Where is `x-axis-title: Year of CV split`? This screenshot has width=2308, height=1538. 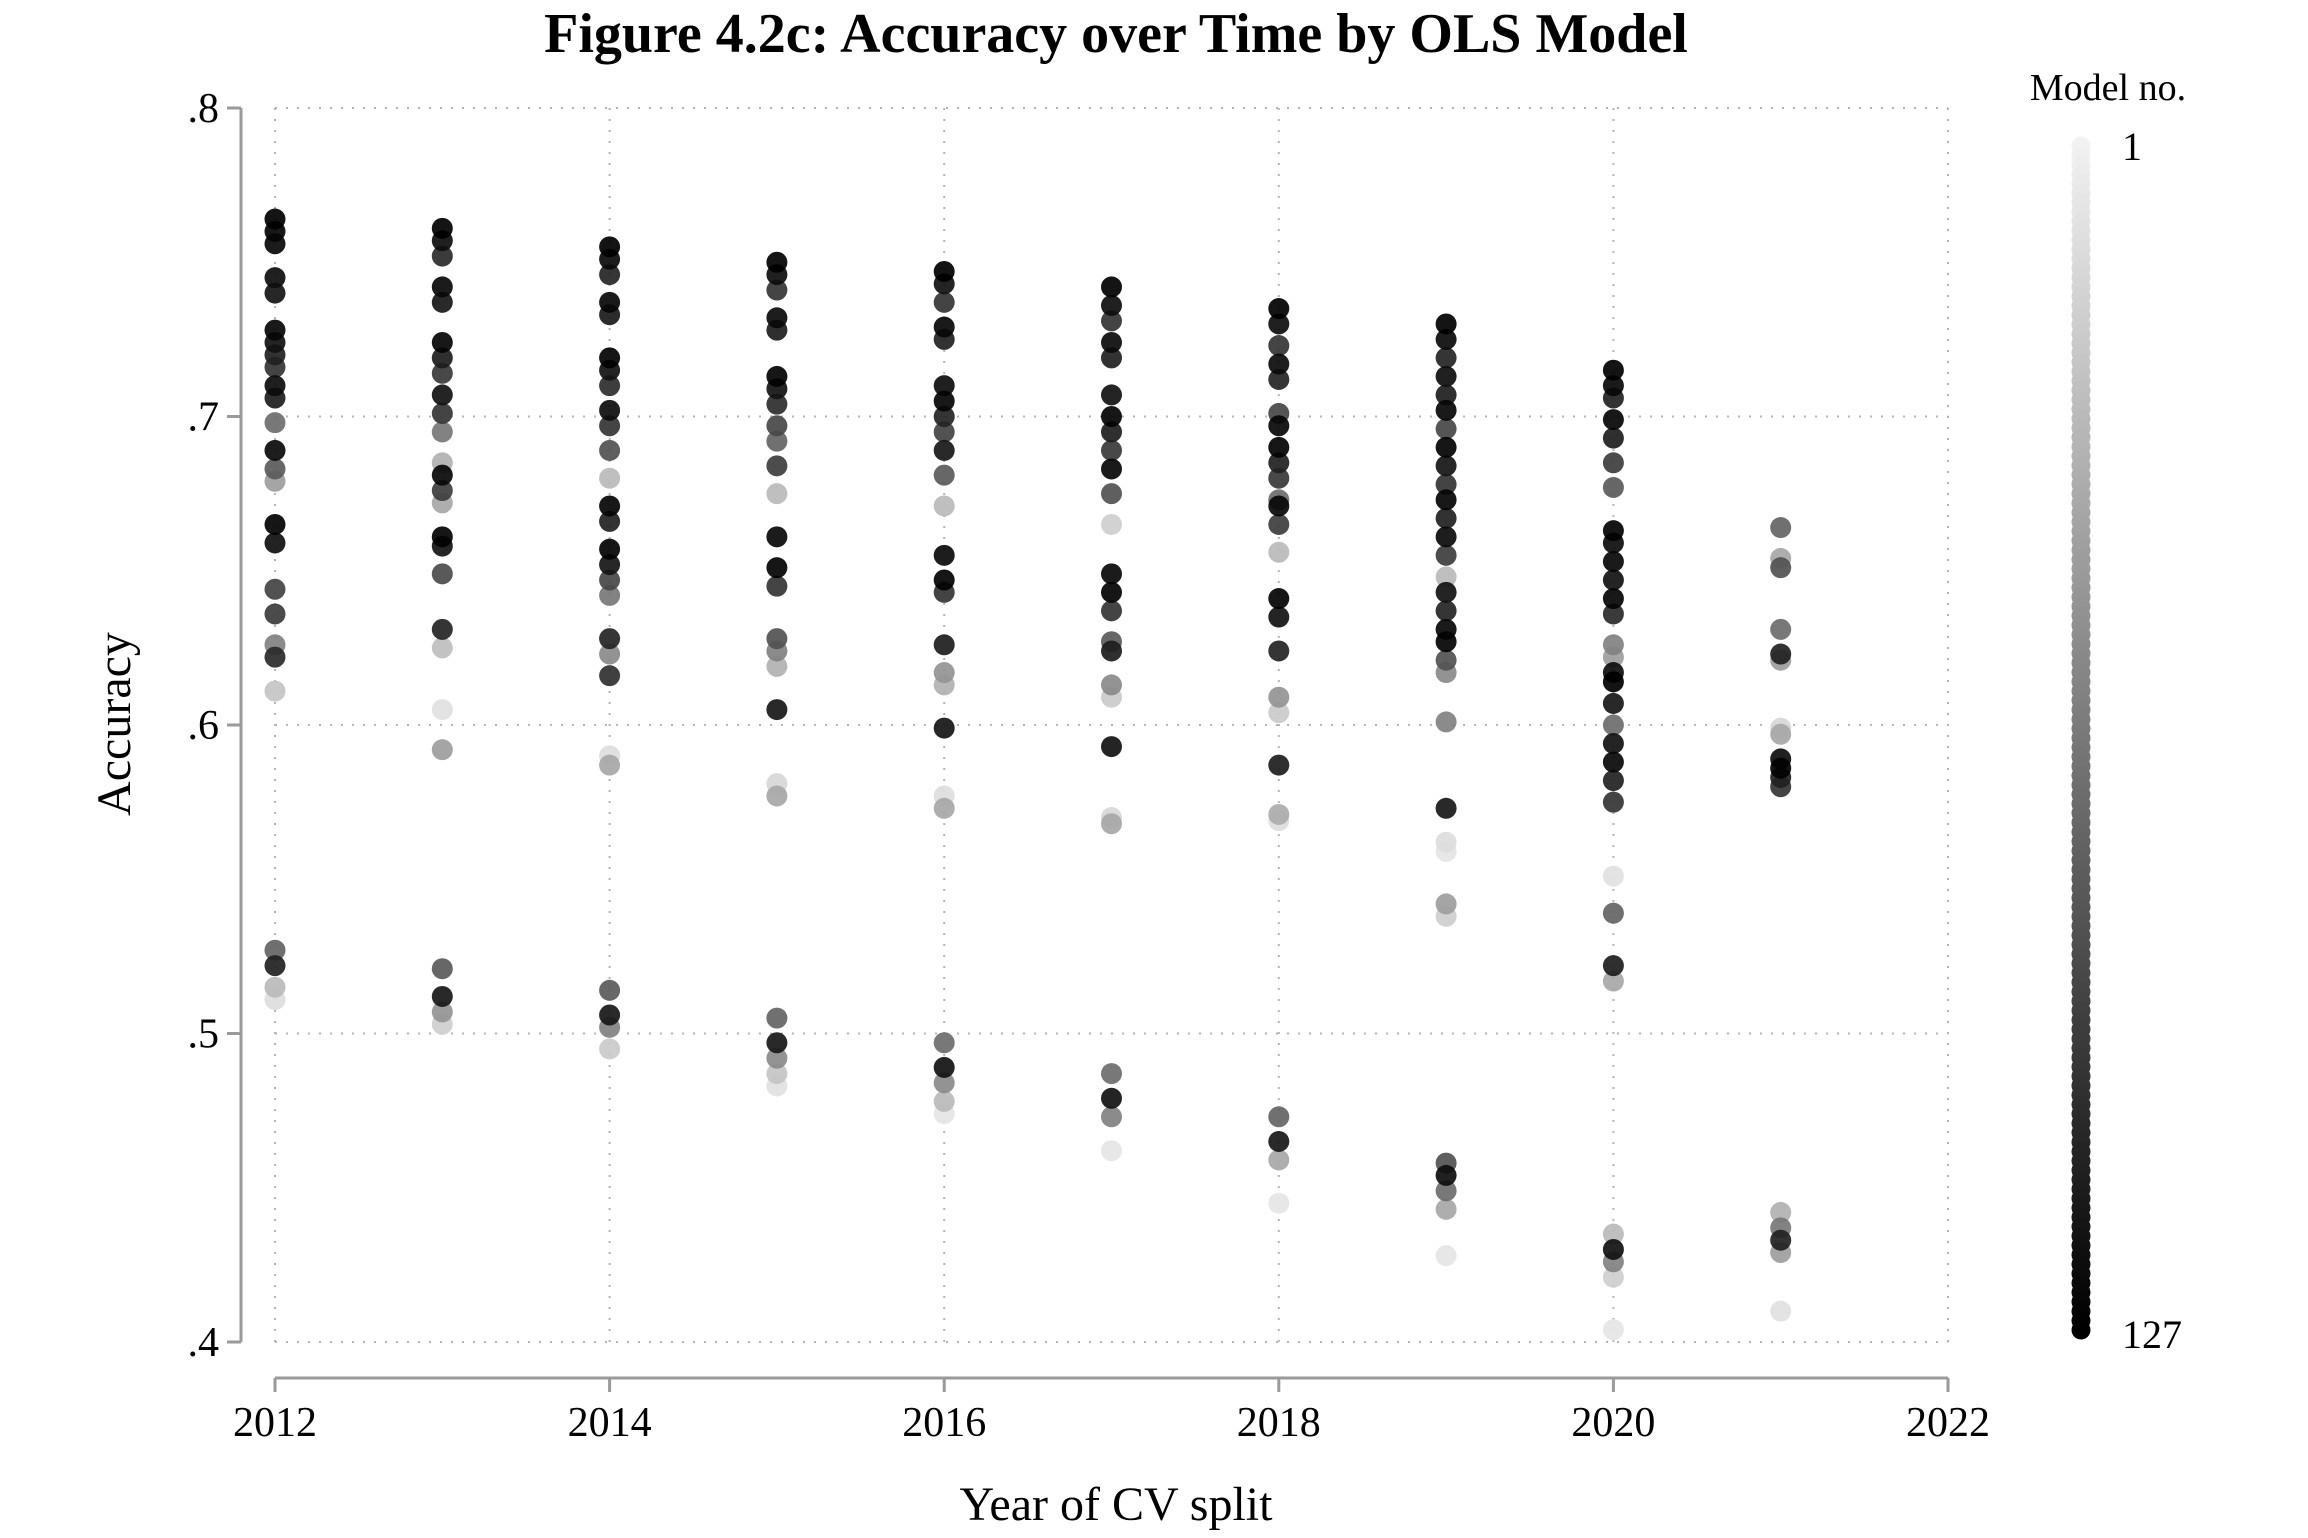
x-axis-title: Year of CV split is located at coordinates (1117, 1504).